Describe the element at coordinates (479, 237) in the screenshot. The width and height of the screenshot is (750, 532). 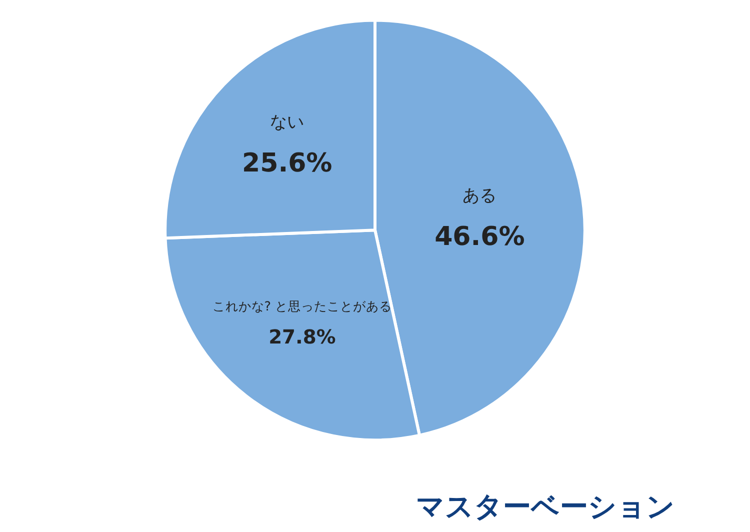
I see `data-label: 46.6%` at that location.